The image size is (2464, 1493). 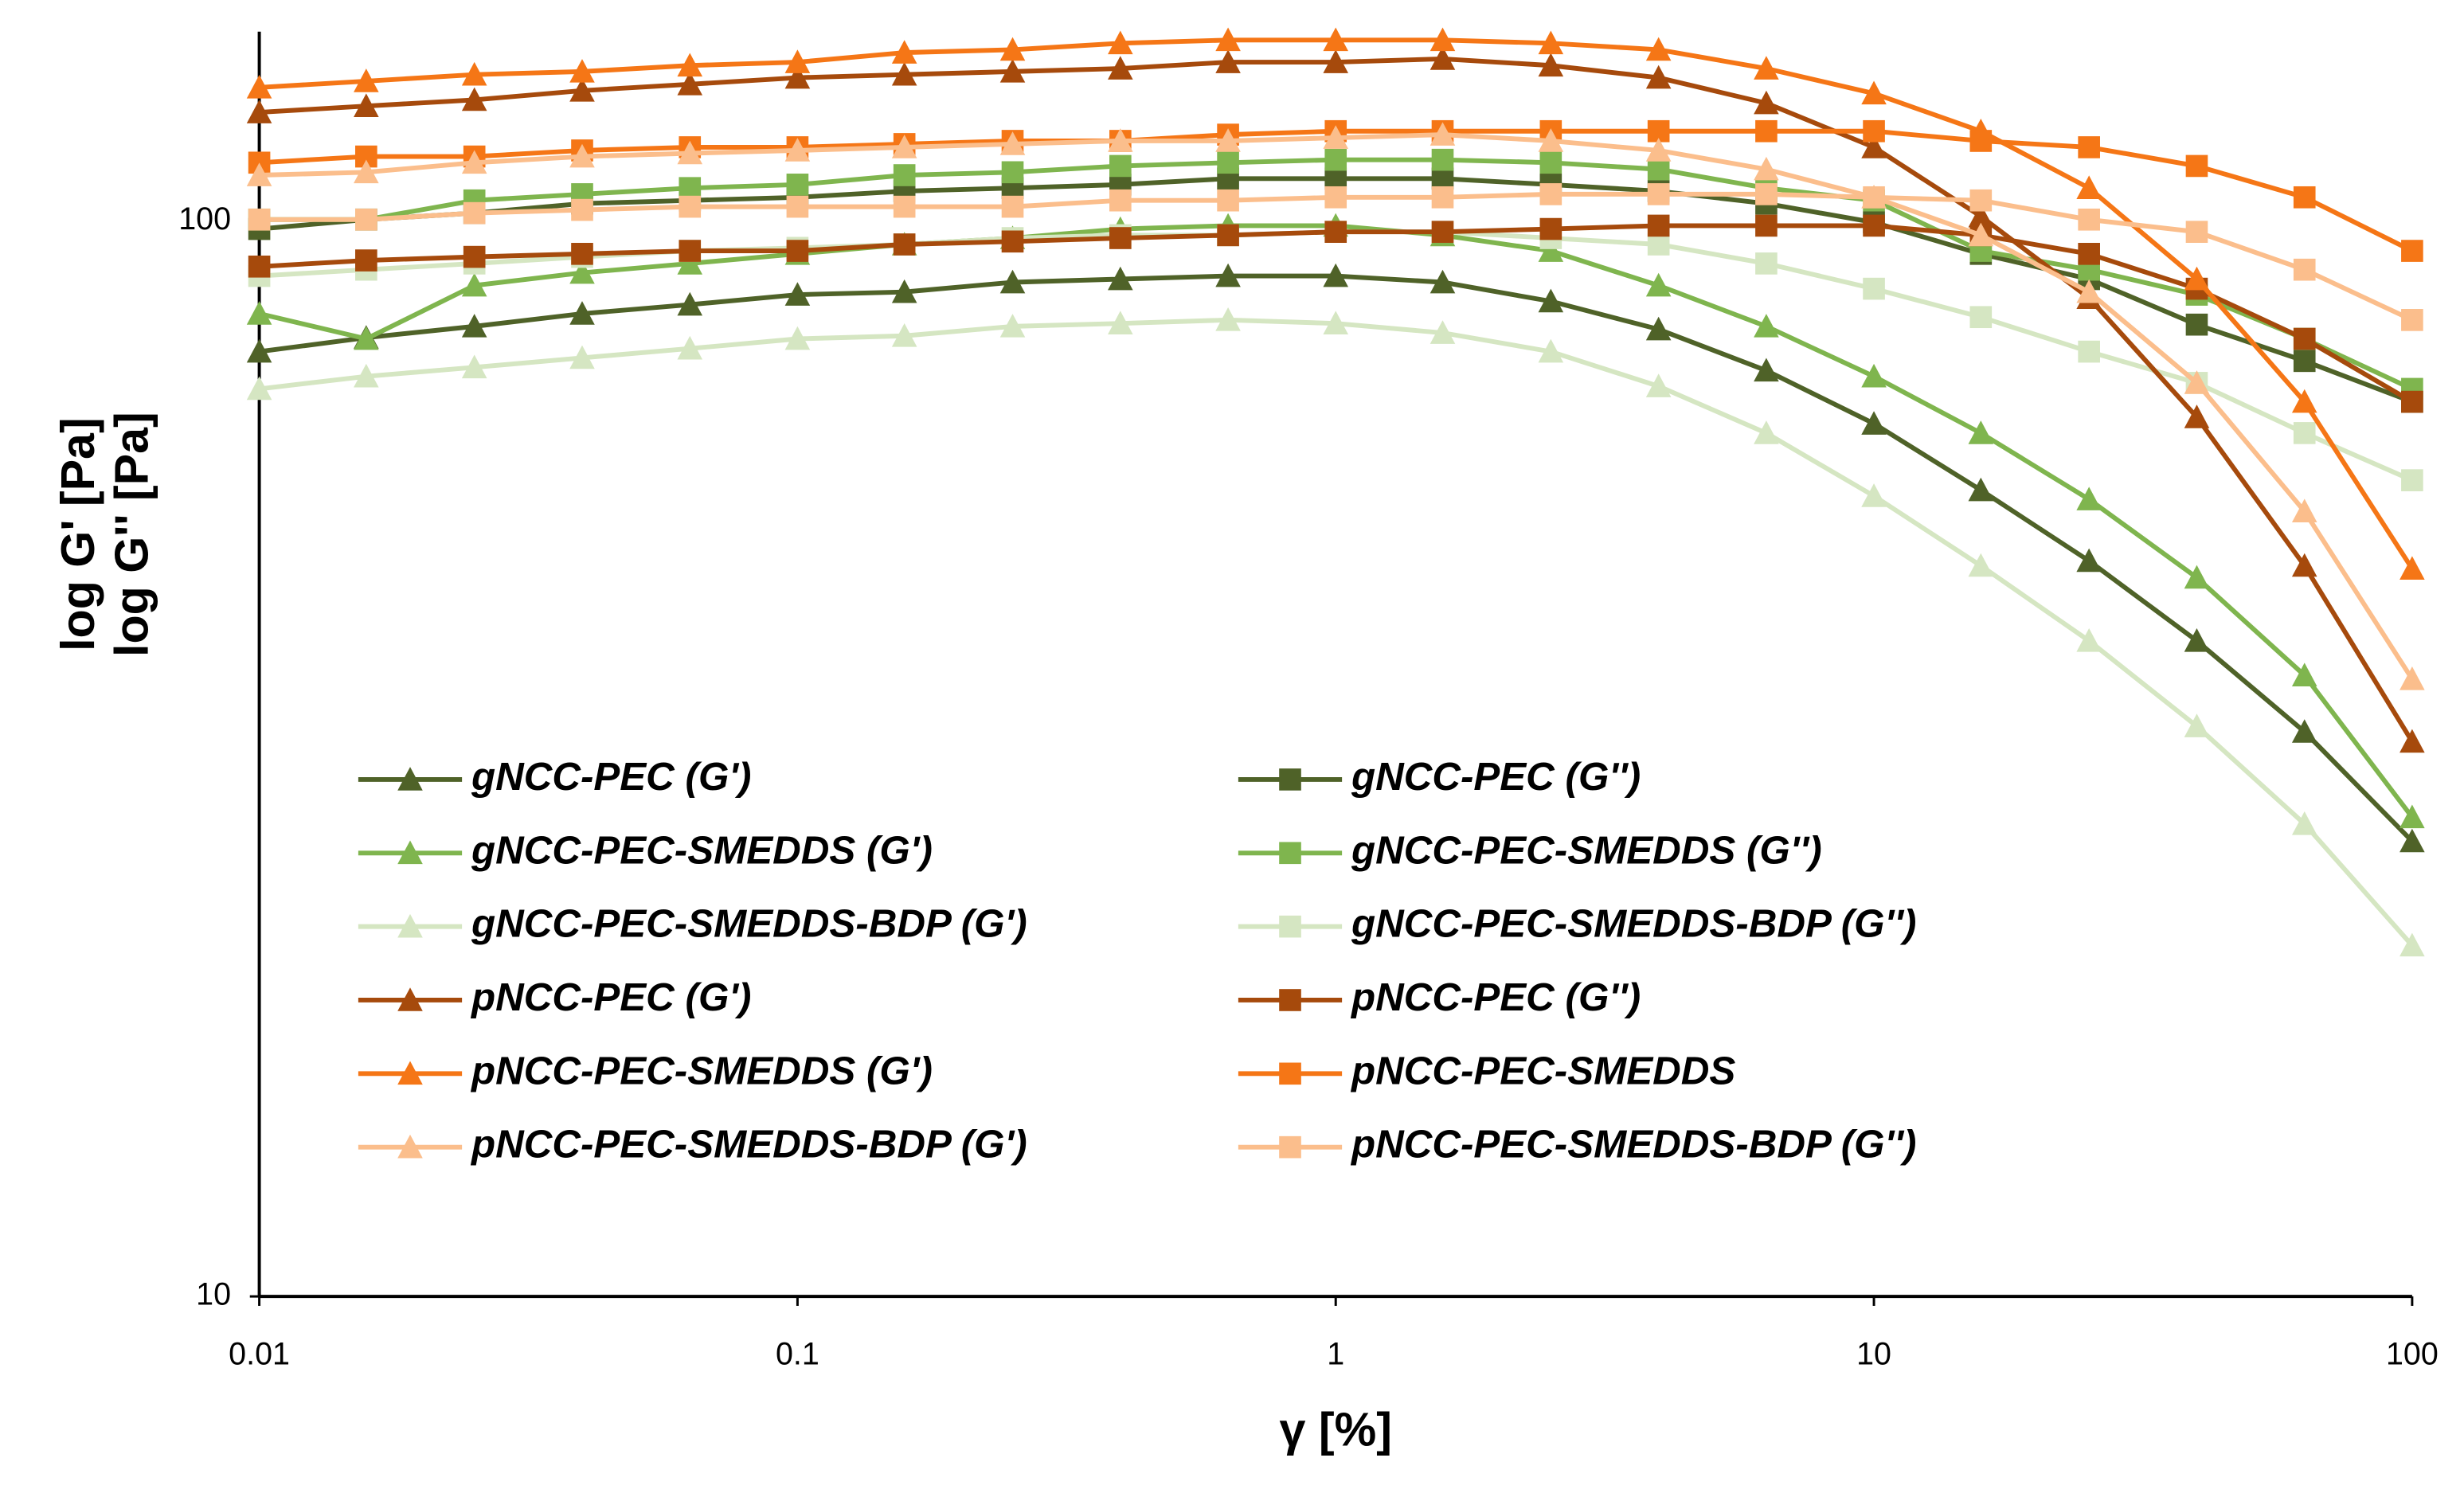 I want to click on legend-label: gNCC-PEC-SMEDDS-BDP (G'), so click(x=749, y=924).